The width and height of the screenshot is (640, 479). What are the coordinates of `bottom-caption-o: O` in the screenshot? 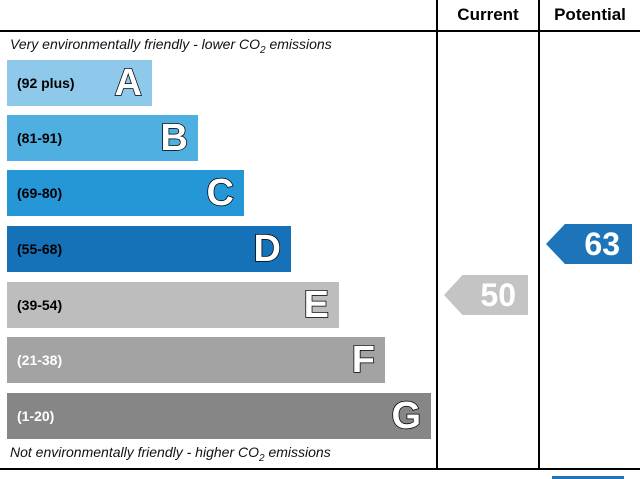 It's located at (253, 452).